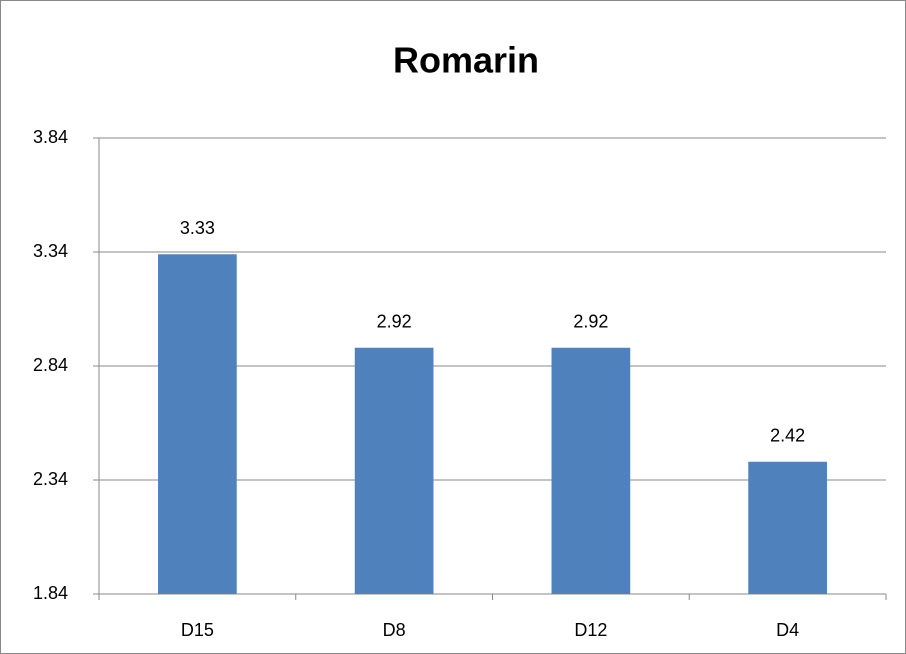  What do you see at coordinates (50, 593) in the screenshot?
I see `y-tick-label: 1.84` at bounding box center [50, 593].